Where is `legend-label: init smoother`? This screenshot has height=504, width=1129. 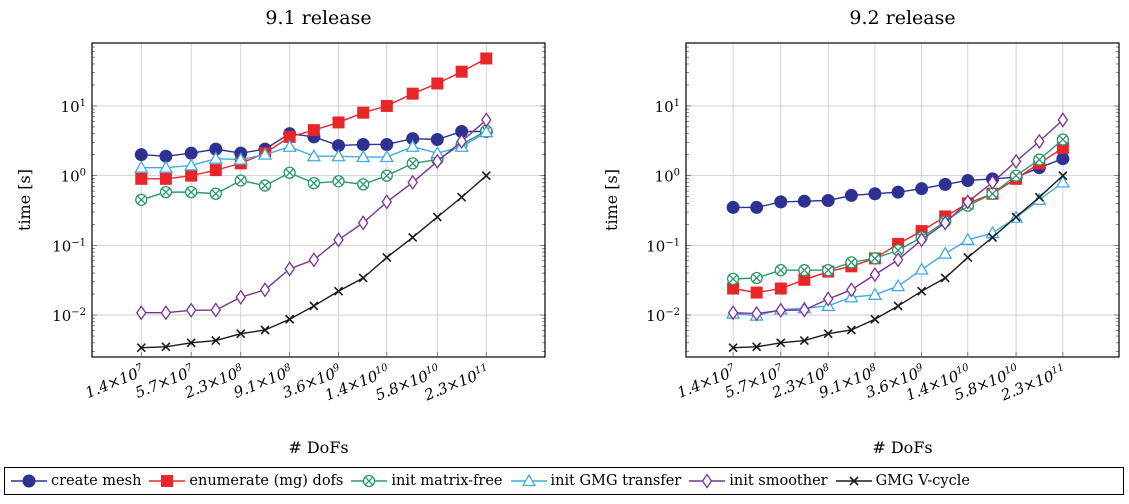
legend-label: init smoother is located at coordinates (778, 481).